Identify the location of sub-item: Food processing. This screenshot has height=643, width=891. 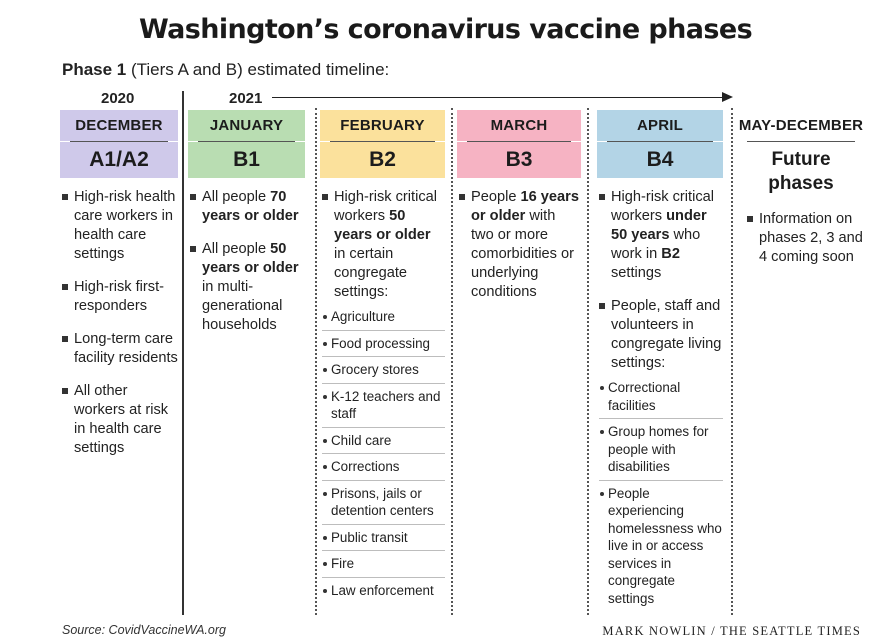
(383, 346).